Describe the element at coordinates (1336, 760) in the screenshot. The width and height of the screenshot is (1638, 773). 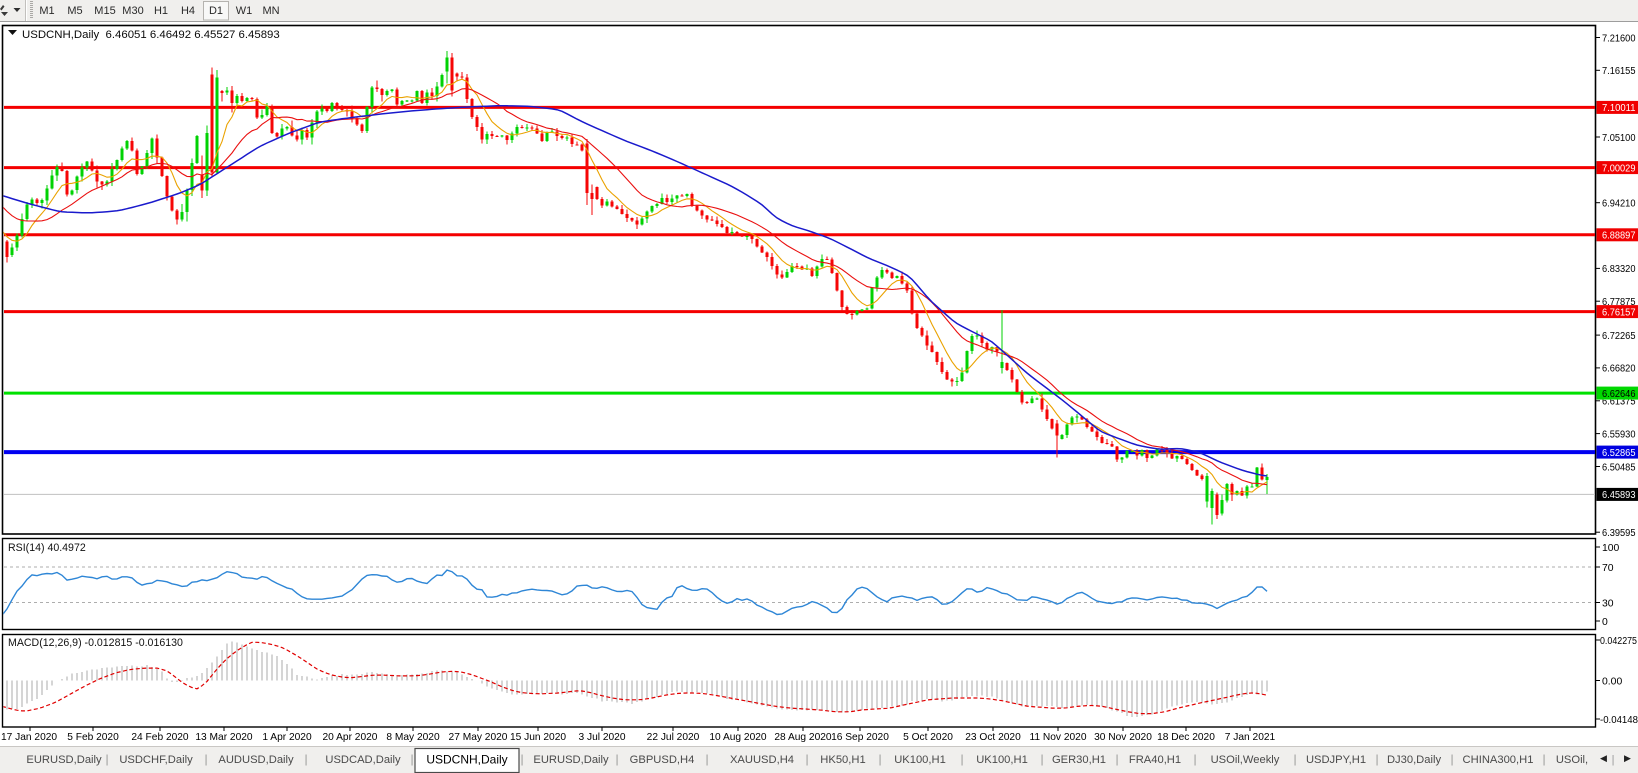
I see `svg-text: USDJPY,H1` at that location.